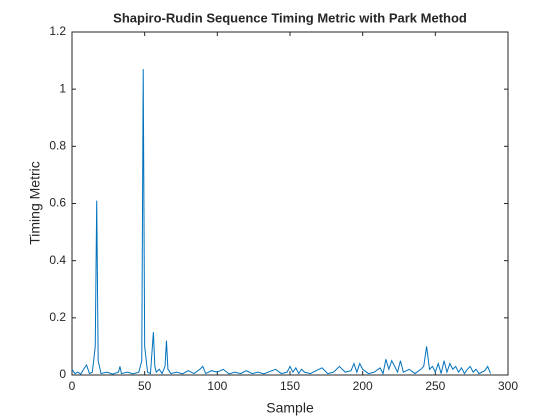 This screenshot has height=420, width=560. What do you see at coordinates (57, 317) in the screenshot?
I see `y-tick-label: 0.2` at bounding box center [57, 317].